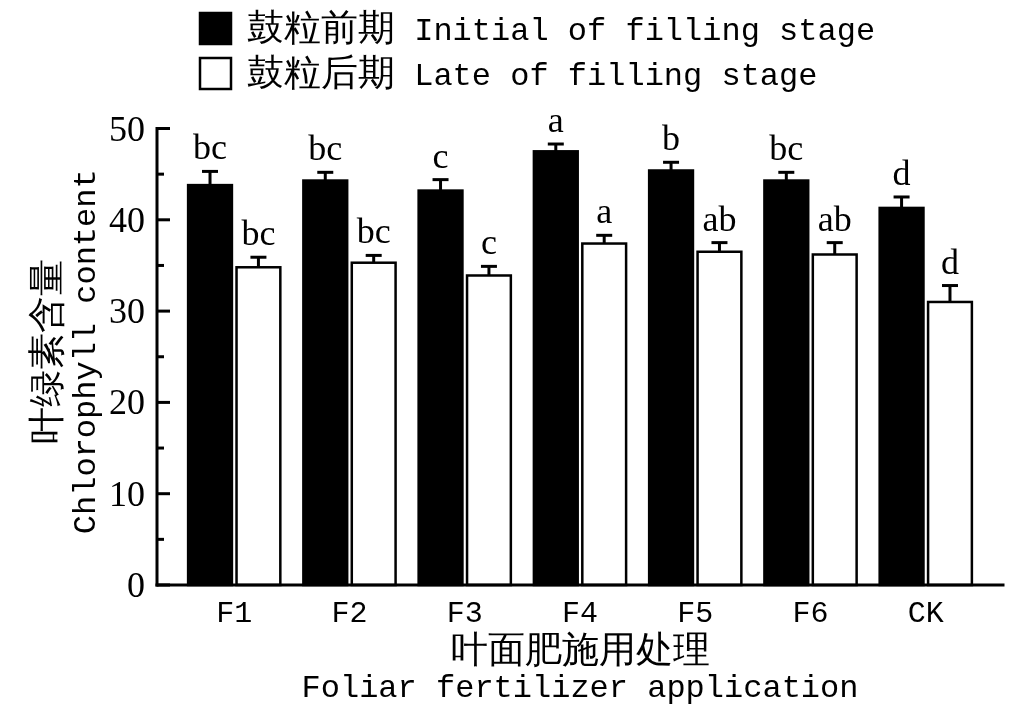 The image size is (1024, 719). Describe the element at coordinates (695, 614) in the screenshot. I see `x-tick-label: F5` at that location.